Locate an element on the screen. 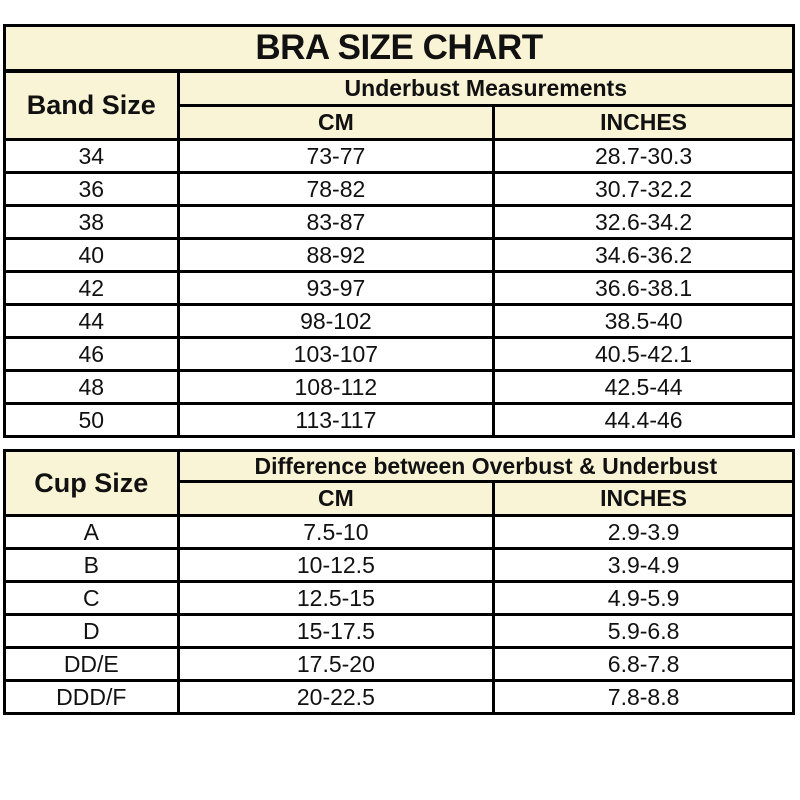  difference-group-header: Difference between Overbust & Underbust is located at coordinates (486, 466).